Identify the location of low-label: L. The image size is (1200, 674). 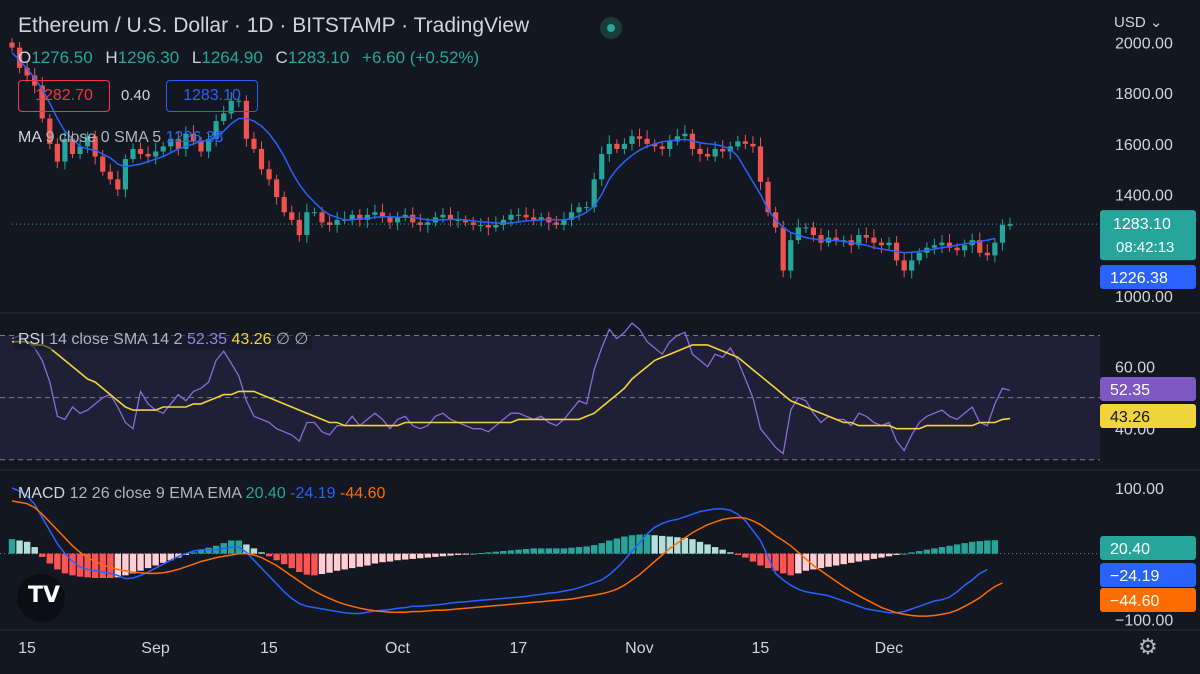
(196, 57).